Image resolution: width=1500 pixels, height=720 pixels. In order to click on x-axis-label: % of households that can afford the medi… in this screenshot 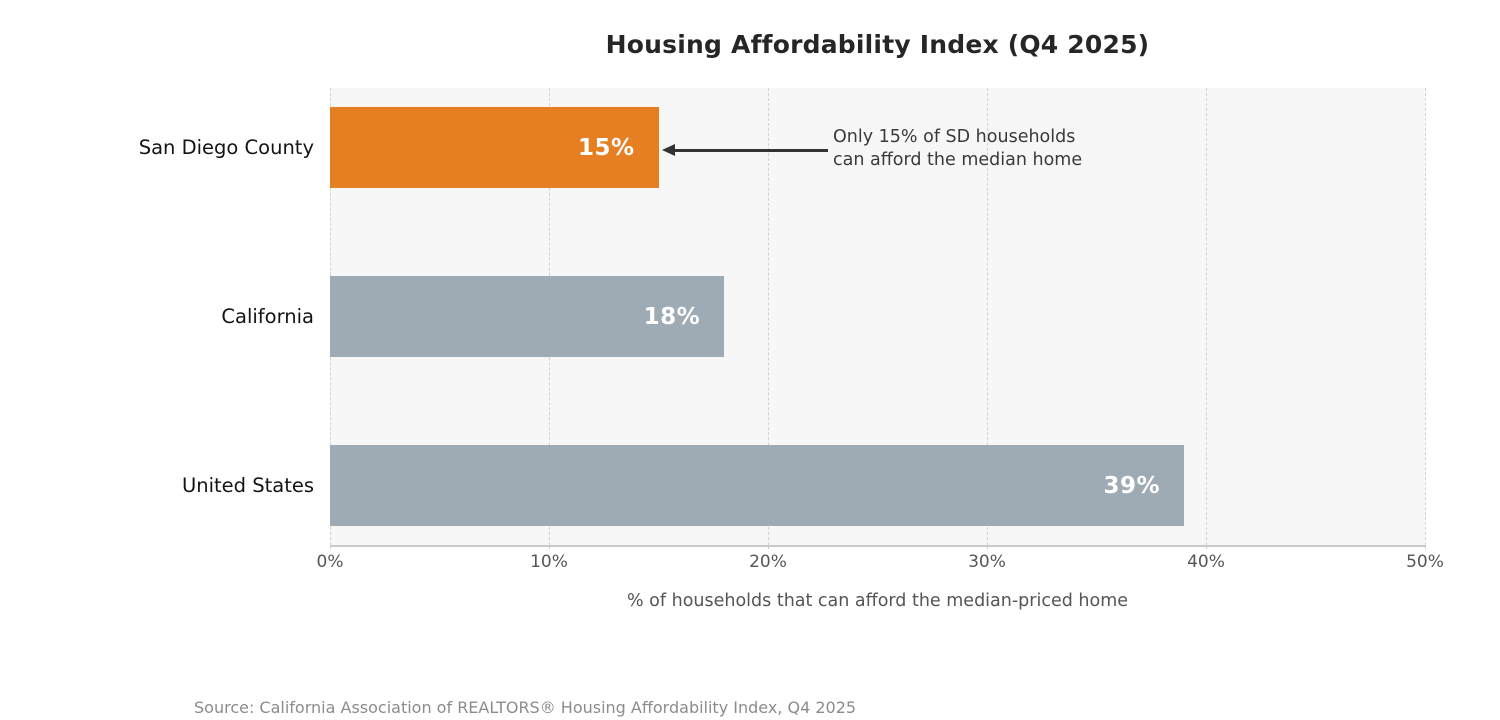, I will do `click(877, 601)`.